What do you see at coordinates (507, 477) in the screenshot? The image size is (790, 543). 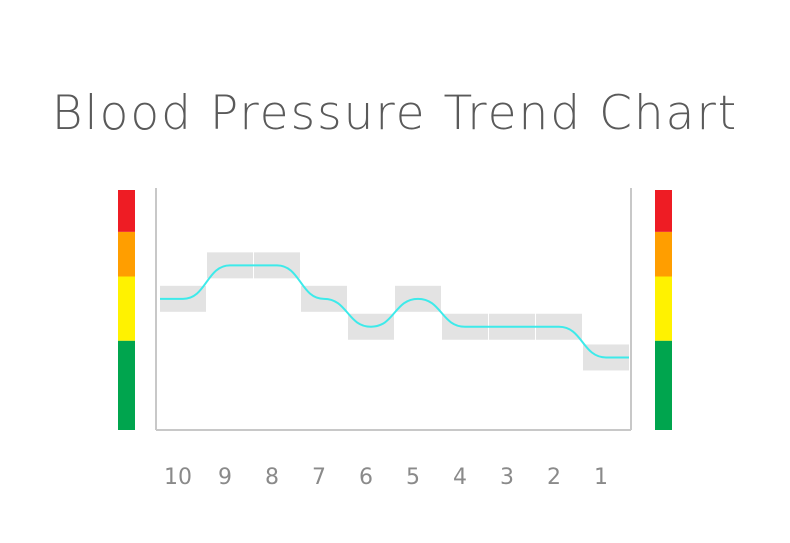 I see `x-tick-label-3: 3` at bounding box center [507, 477].